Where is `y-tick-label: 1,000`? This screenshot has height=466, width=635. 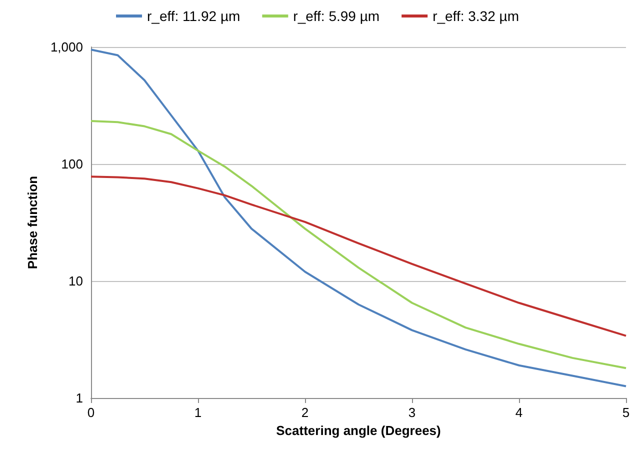
y-tick-label: 1,000 is located at coordinates (66, 47).